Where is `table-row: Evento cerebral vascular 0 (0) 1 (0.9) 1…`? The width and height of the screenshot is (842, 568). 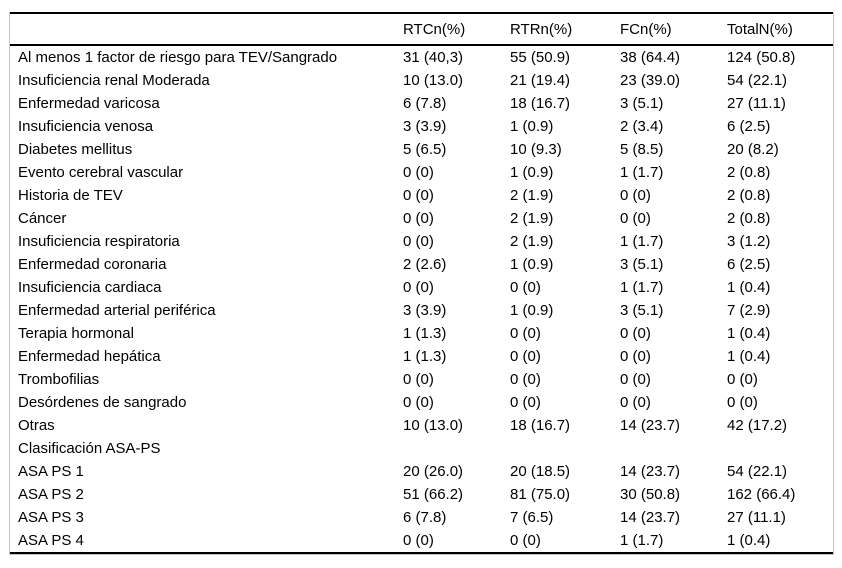
table-row: Evento cerebral vascular 0 (0) 1 (0.9) 1… is located at coordinates (421, 172).